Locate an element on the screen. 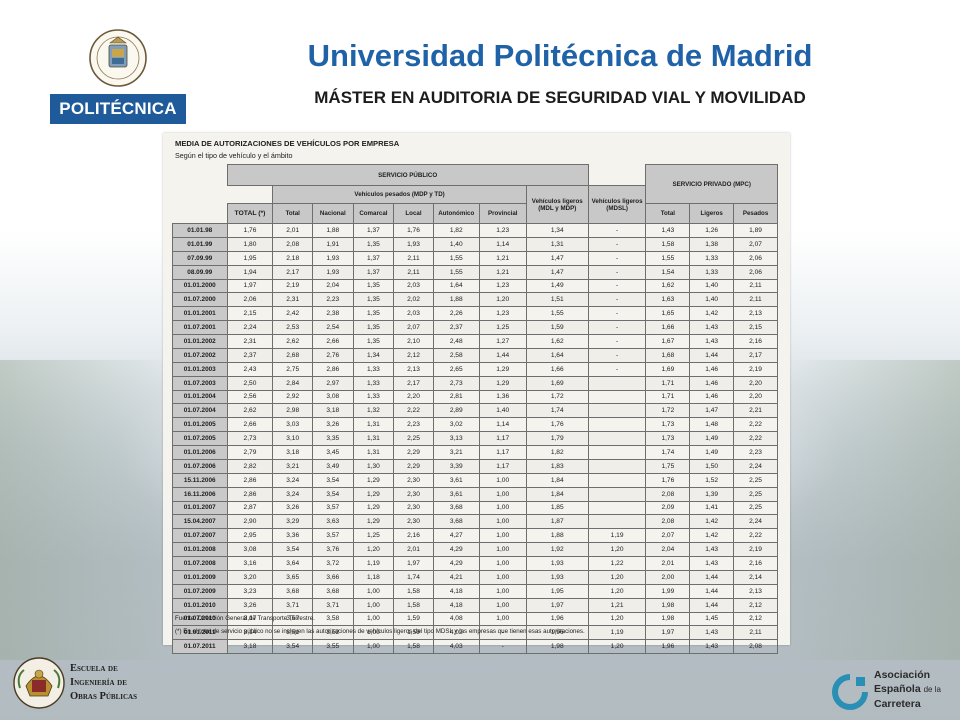  row-date-cell: 15.11.2006 is located at coordinates (200, 480).